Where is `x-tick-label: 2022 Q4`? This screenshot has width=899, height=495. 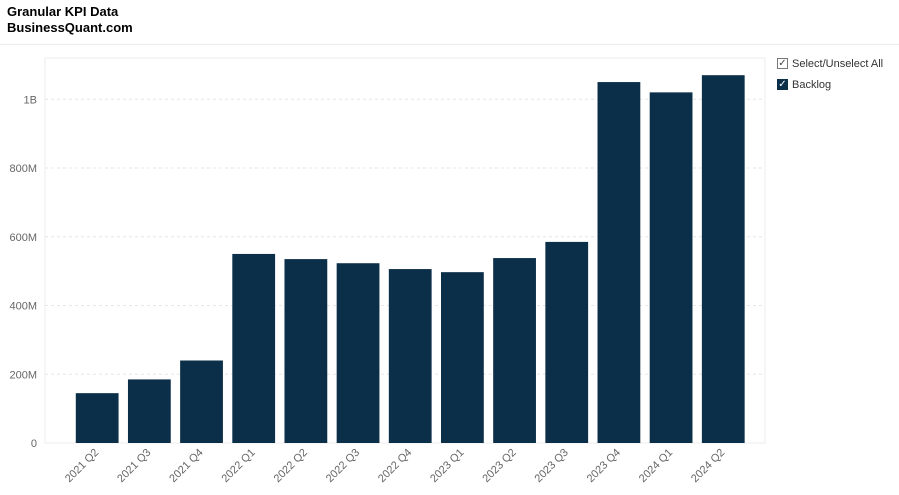 x-tick-label: 2022 Q4 is located at coordinates (395, 466).